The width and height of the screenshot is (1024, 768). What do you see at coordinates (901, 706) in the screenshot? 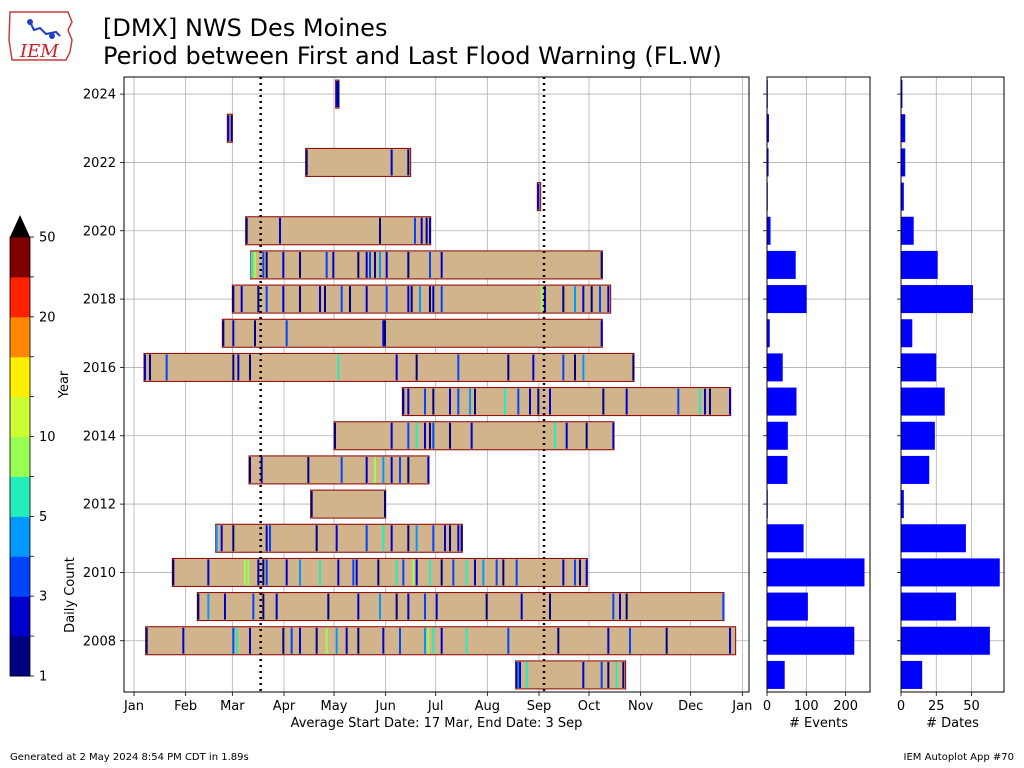
I see `dates-x-tick-label: 0` at bounding box center [901, 706].